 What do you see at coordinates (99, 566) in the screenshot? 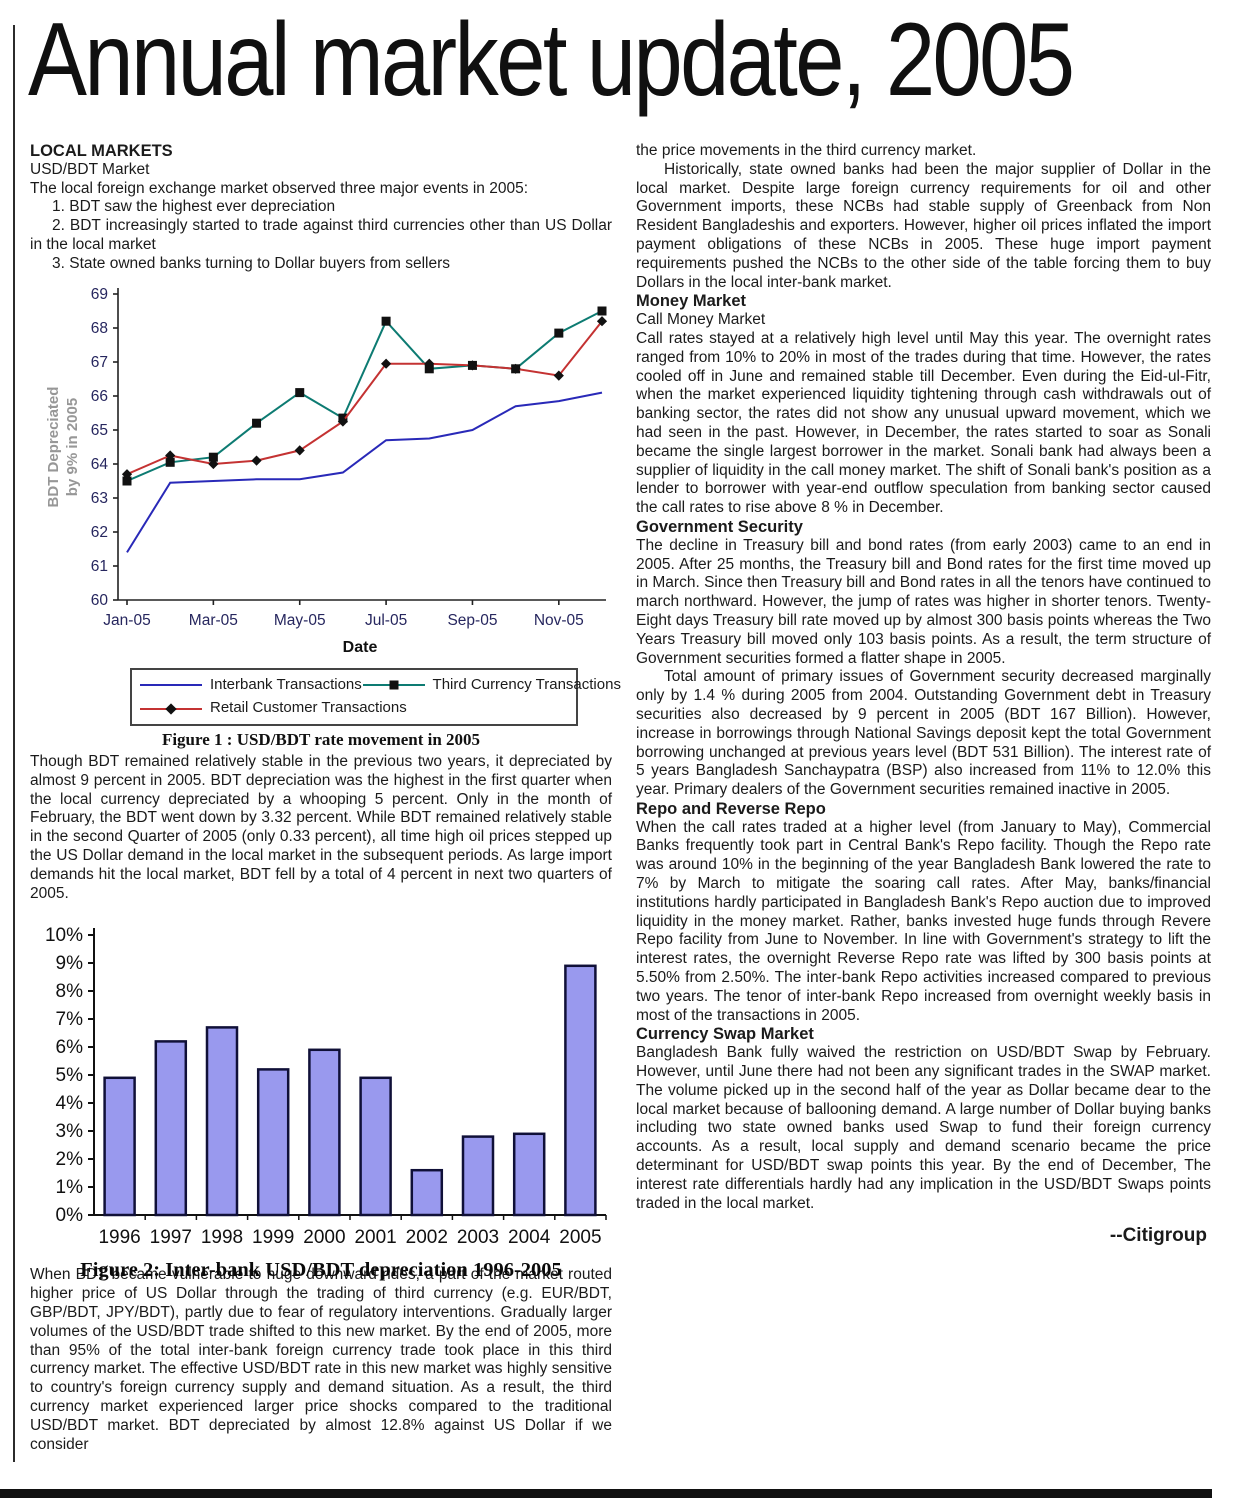
I see `svg-text: 61` at bounding box center [99, 566].